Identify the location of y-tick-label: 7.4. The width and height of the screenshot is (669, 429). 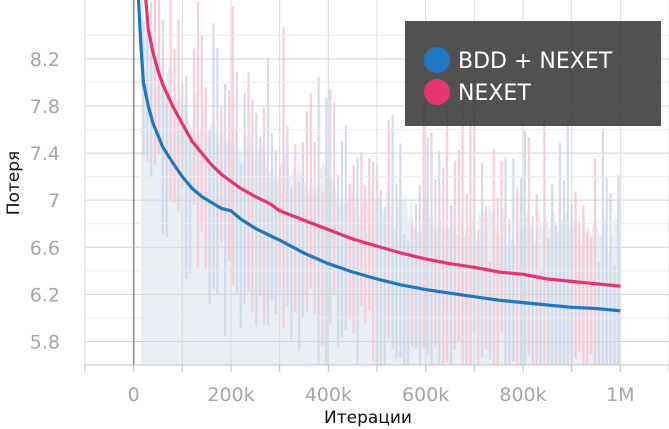
(45, 154).